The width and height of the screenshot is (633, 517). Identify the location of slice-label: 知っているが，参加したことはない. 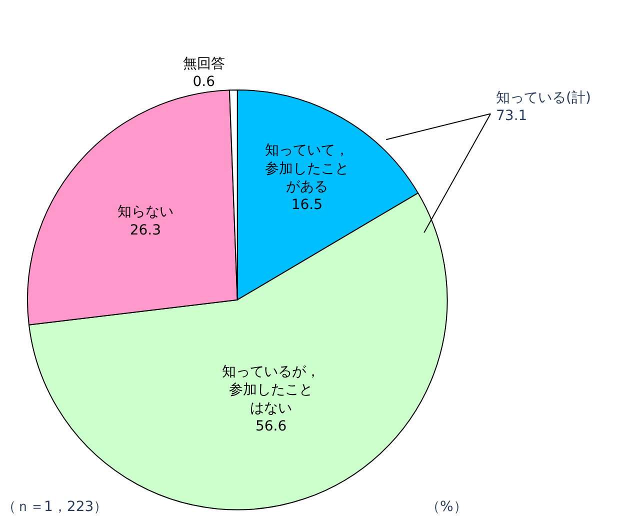
(271, 390).